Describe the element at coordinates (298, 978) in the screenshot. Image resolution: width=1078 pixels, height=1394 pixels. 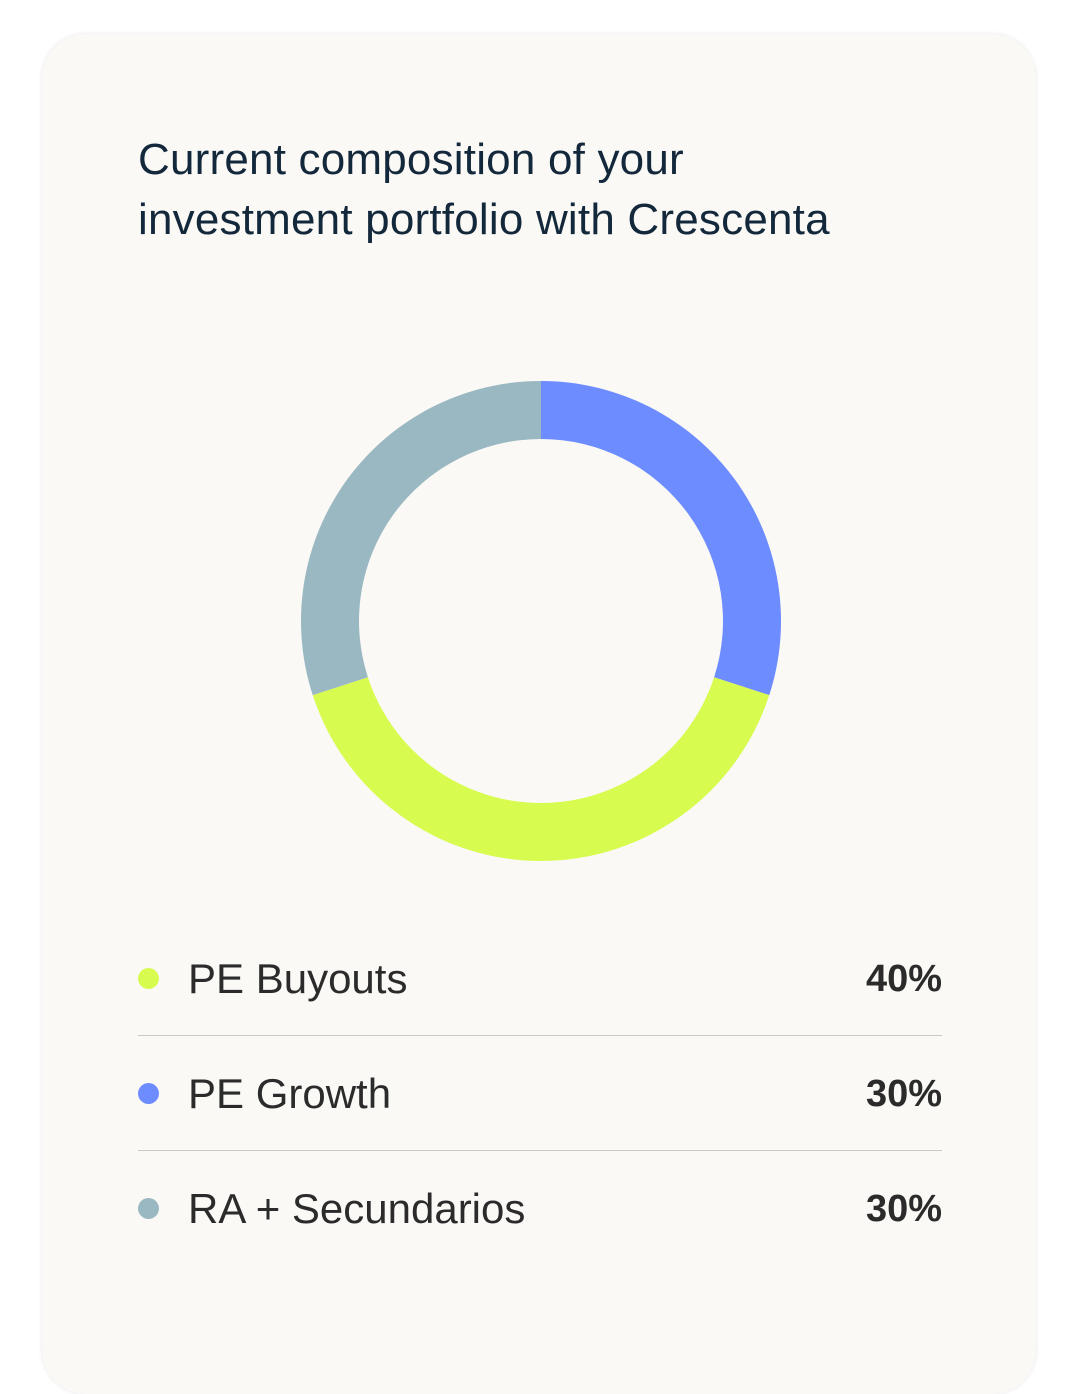
I see `legend-label-pe-buyouts: PE Buyouts` at that location.